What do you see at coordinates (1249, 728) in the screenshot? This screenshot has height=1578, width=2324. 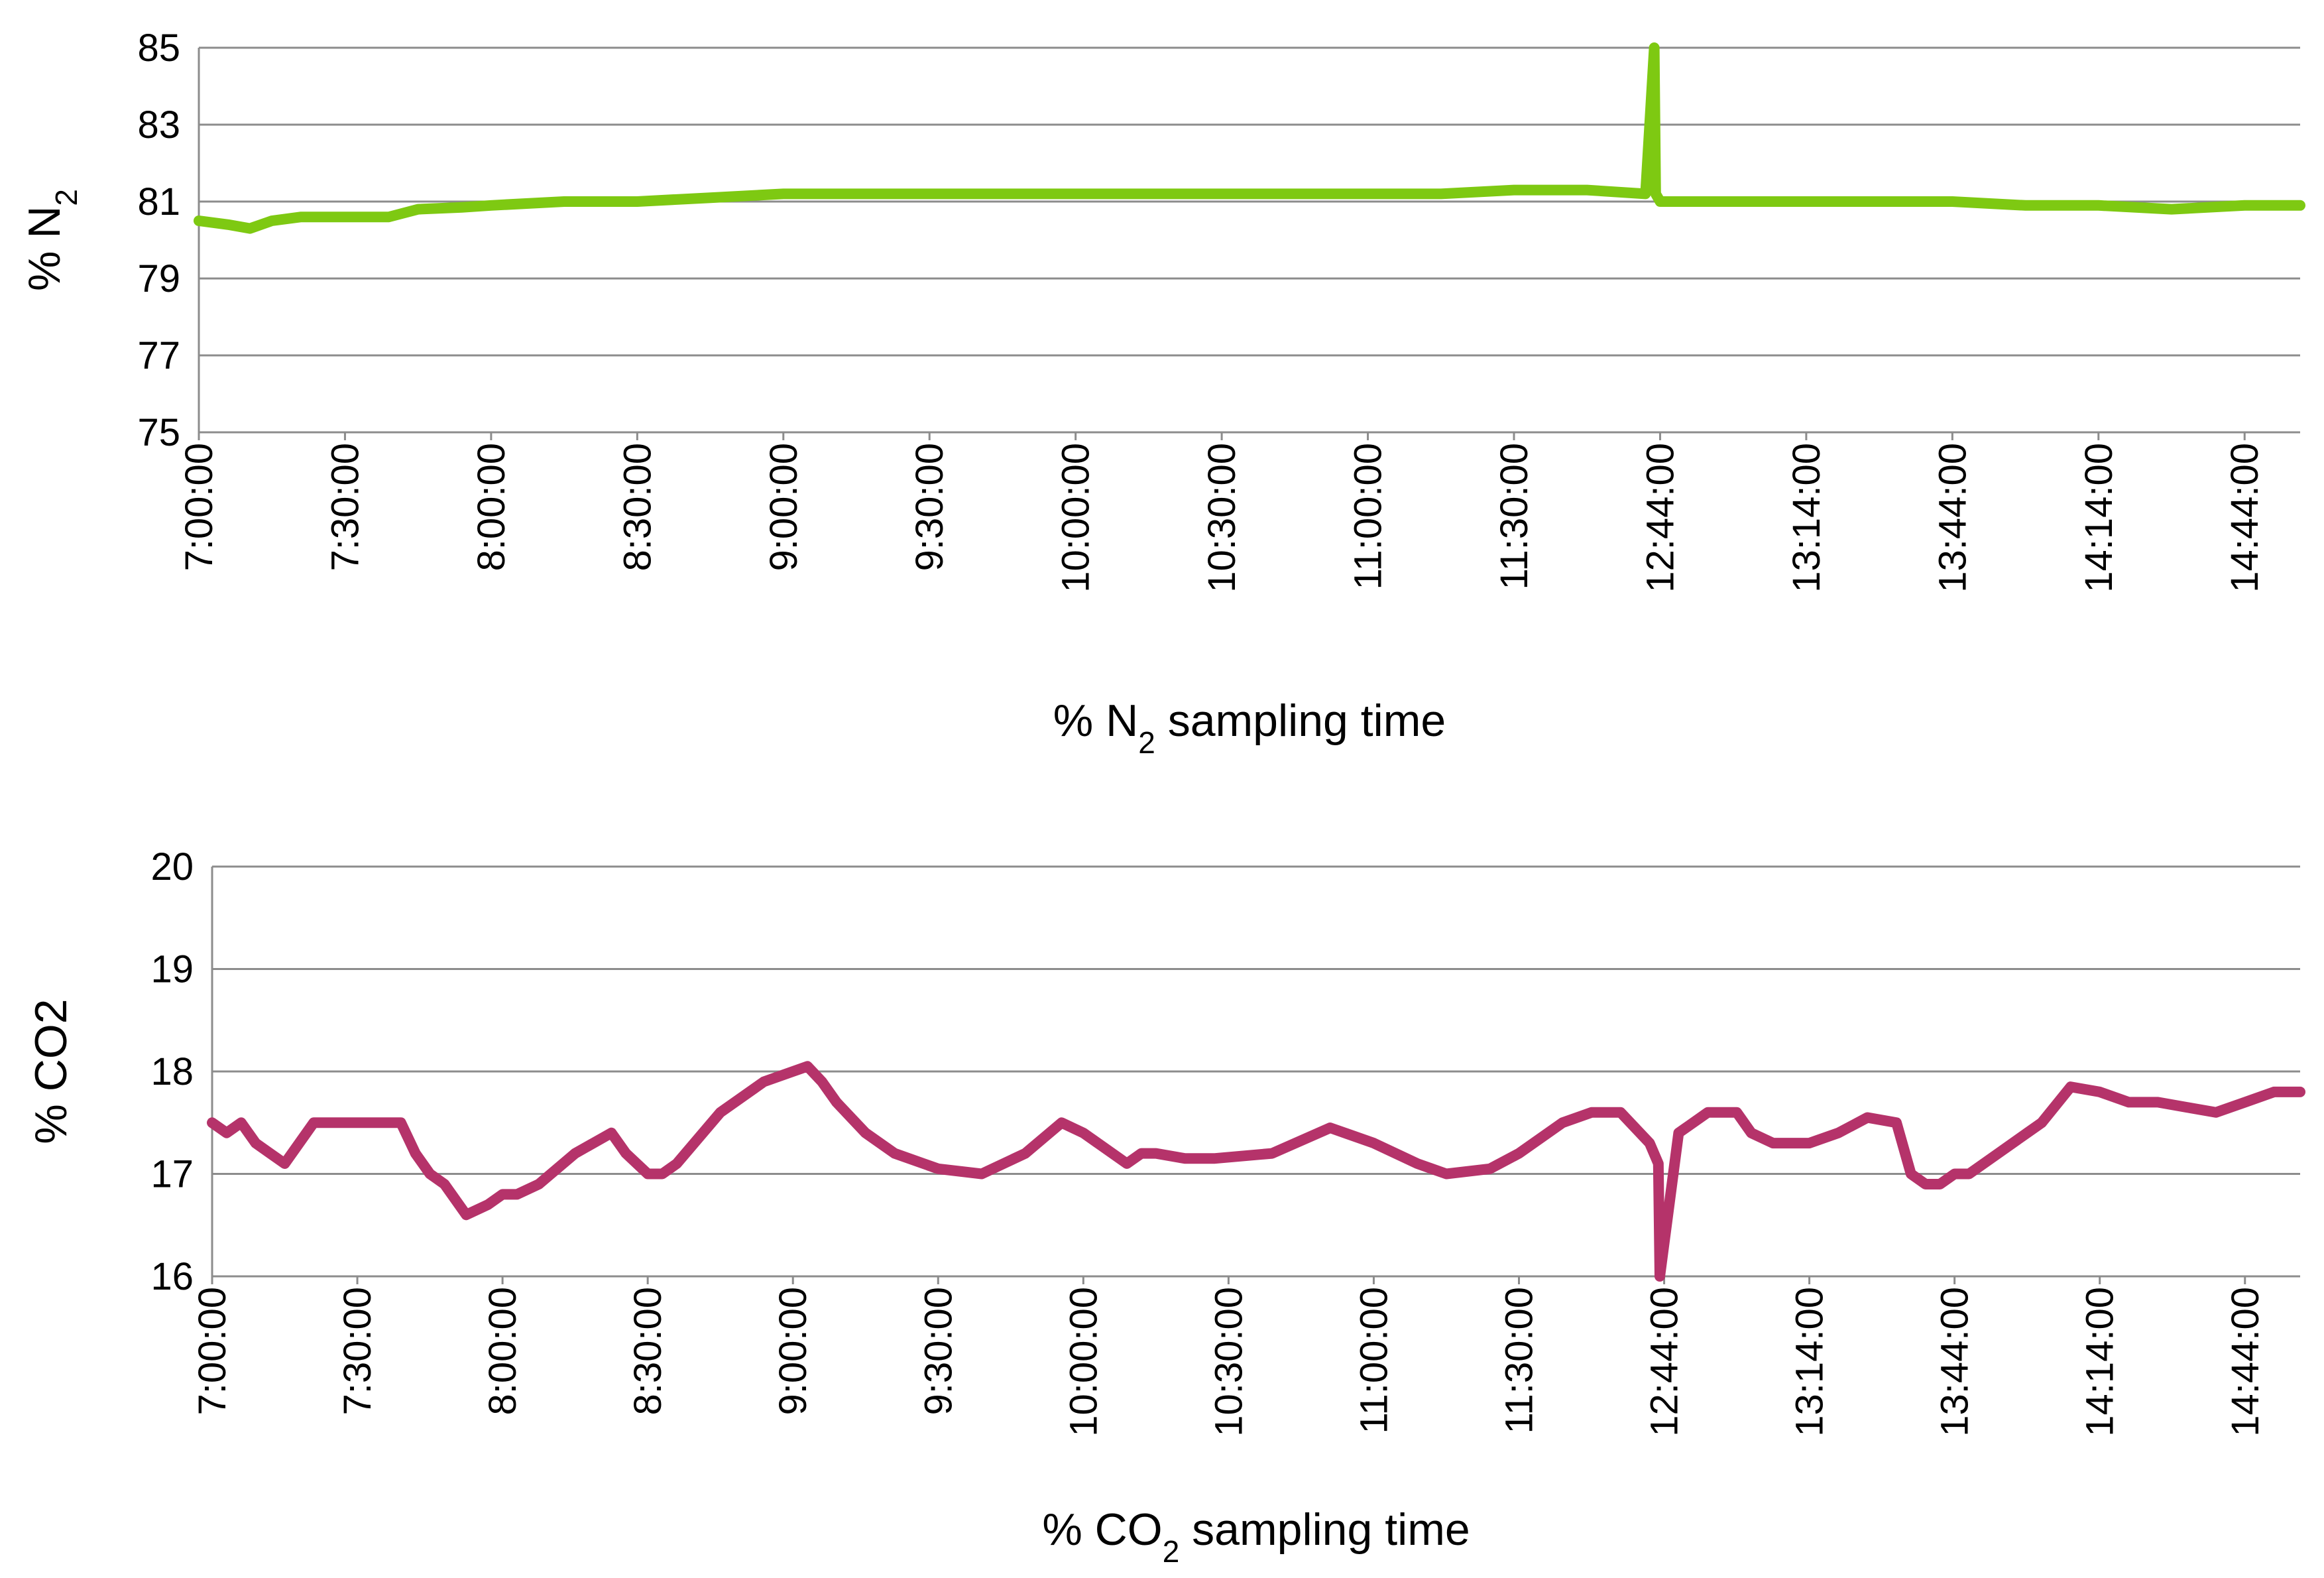 I see `x-axis-title: % N2 sampling time` at bounding box center [1249, 728].